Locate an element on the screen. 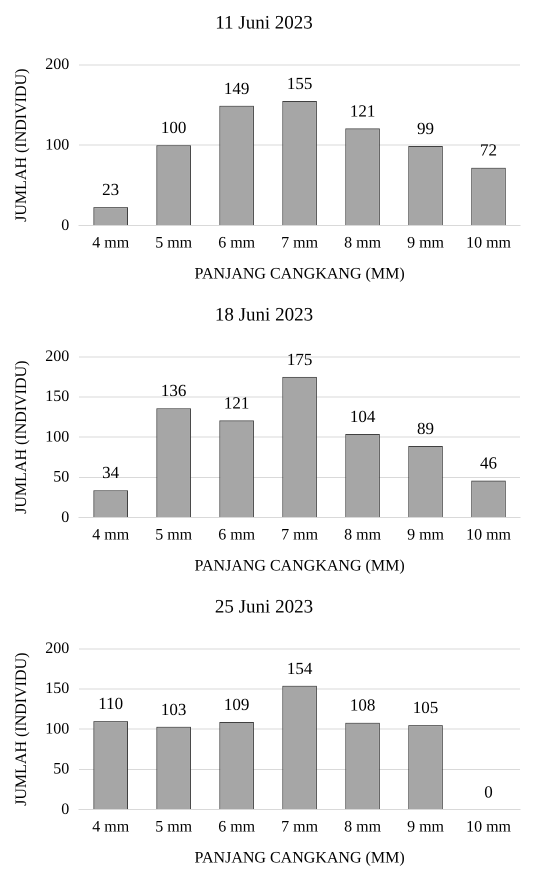  chart-title: 11 Juni 2023 is located at coordinates (264, 23).